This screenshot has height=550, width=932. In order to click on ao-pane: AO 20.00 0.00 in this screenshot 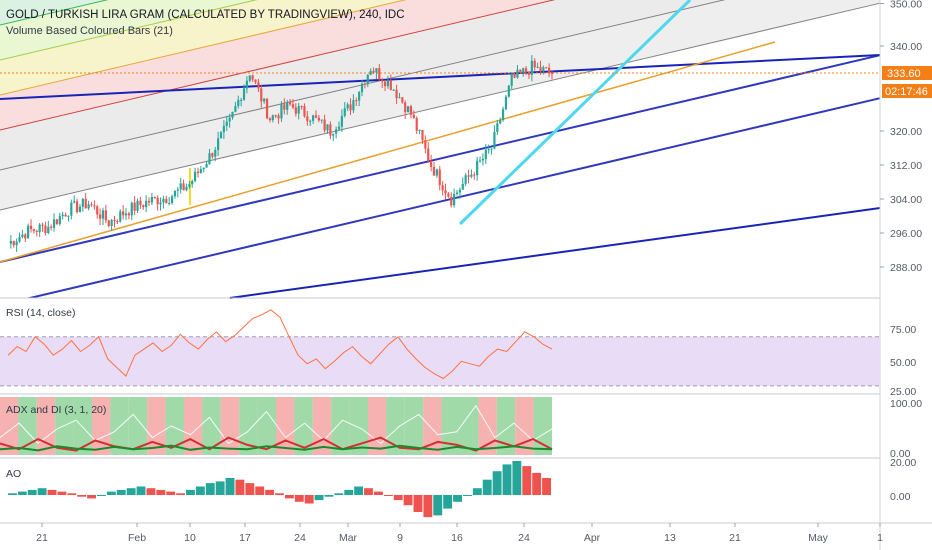, I will do `click(461, 487)`.